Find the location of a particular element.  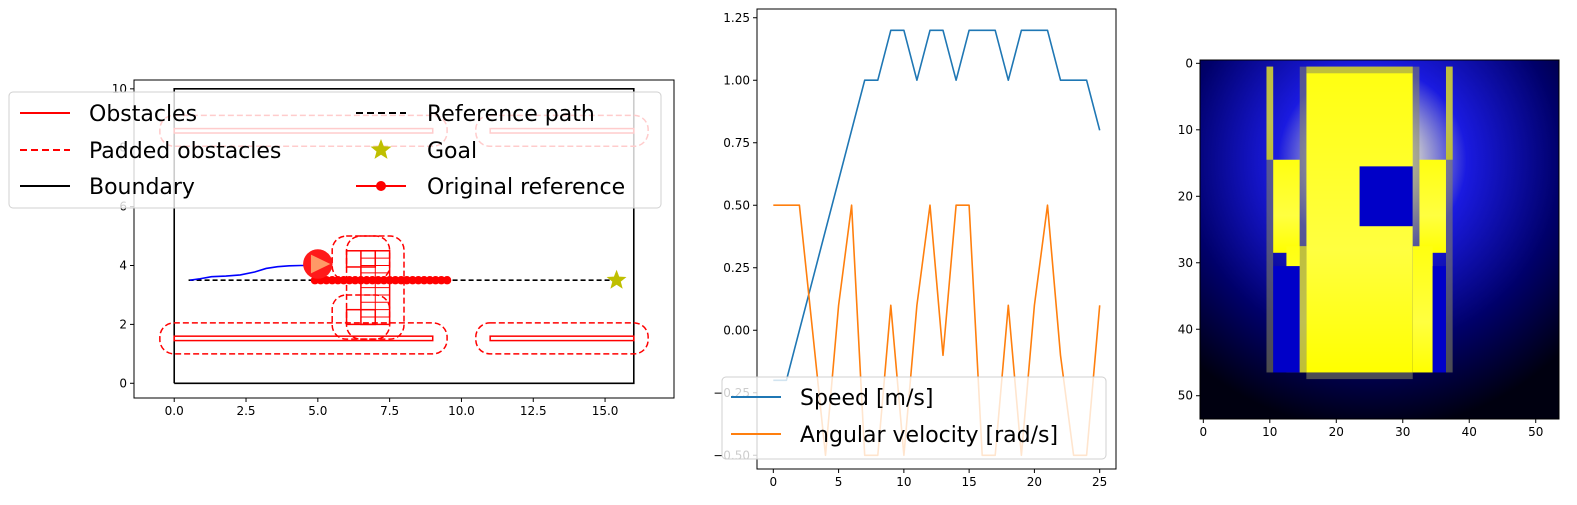

x-tick-label: 5.0 is located at coordinates (317, 411).